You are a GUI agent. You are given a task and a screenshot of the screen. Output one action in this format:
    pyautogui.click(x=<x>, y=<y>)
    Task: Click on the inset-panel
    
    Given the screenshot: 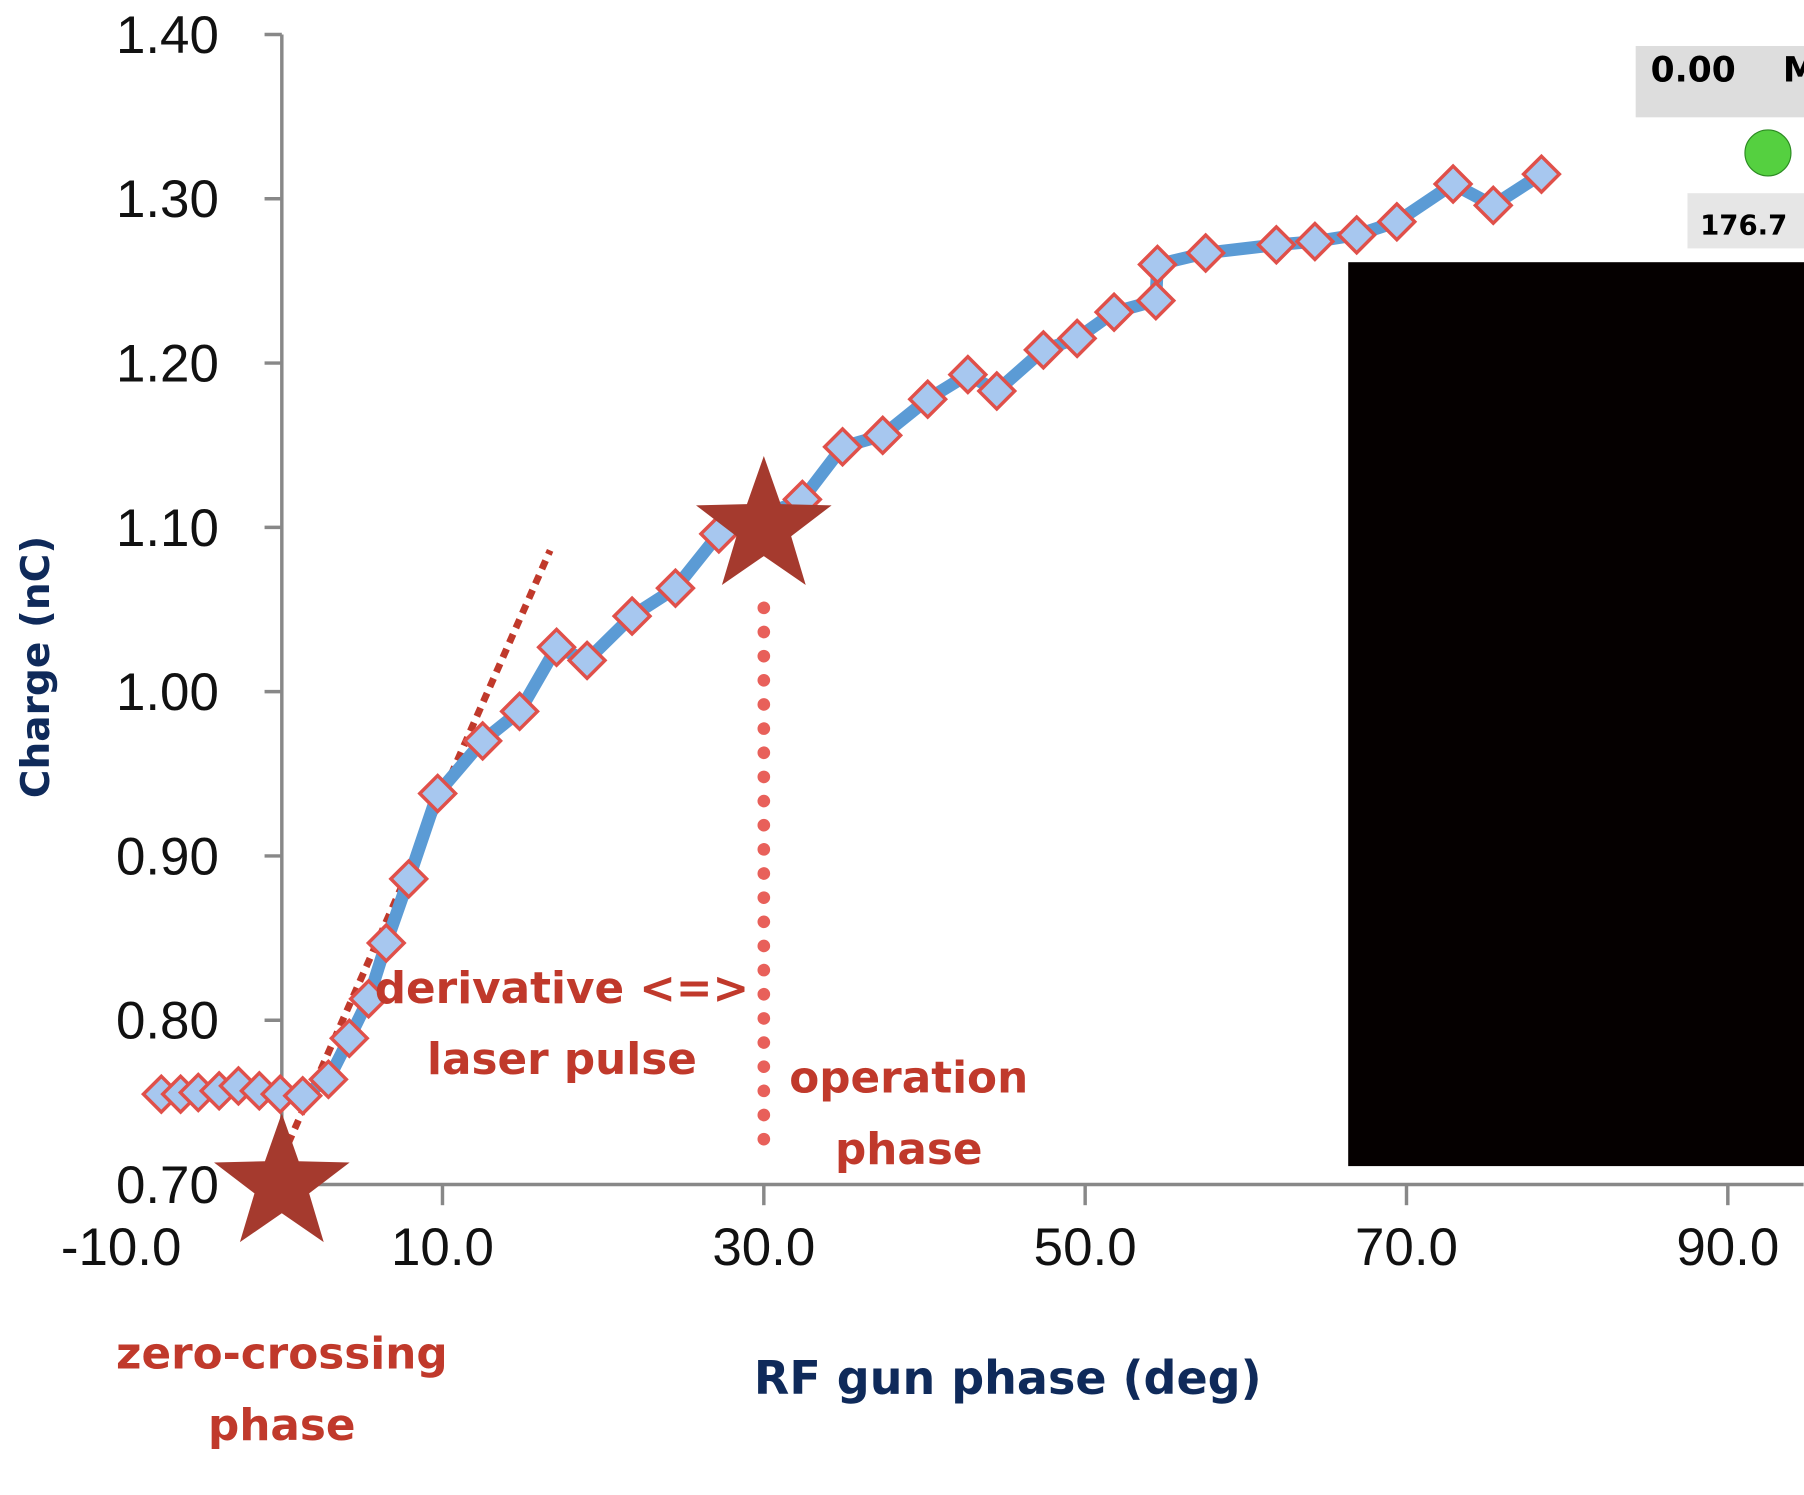 What is the action you would take?
    pyautogui.click(x=1719, y=82)
    